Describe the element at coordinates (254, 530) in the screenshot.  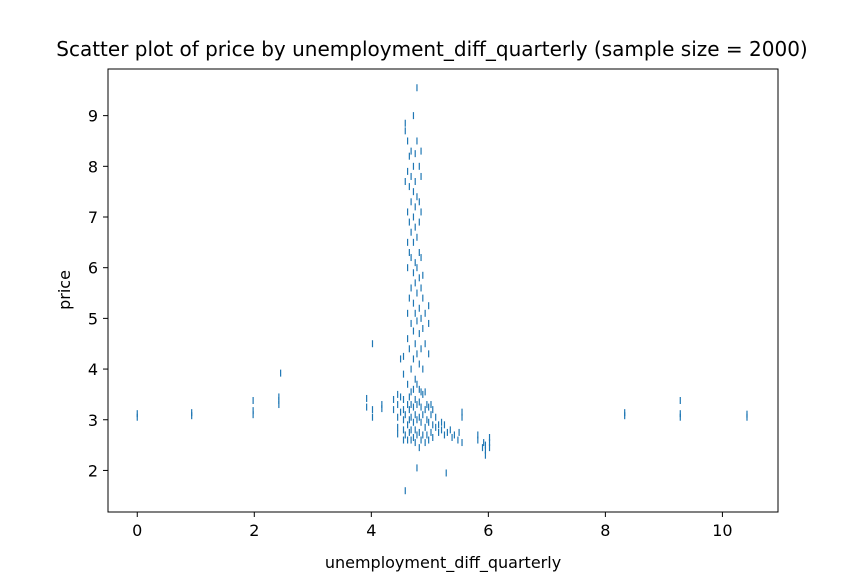
I see `x-tick-label: 2` at that location.